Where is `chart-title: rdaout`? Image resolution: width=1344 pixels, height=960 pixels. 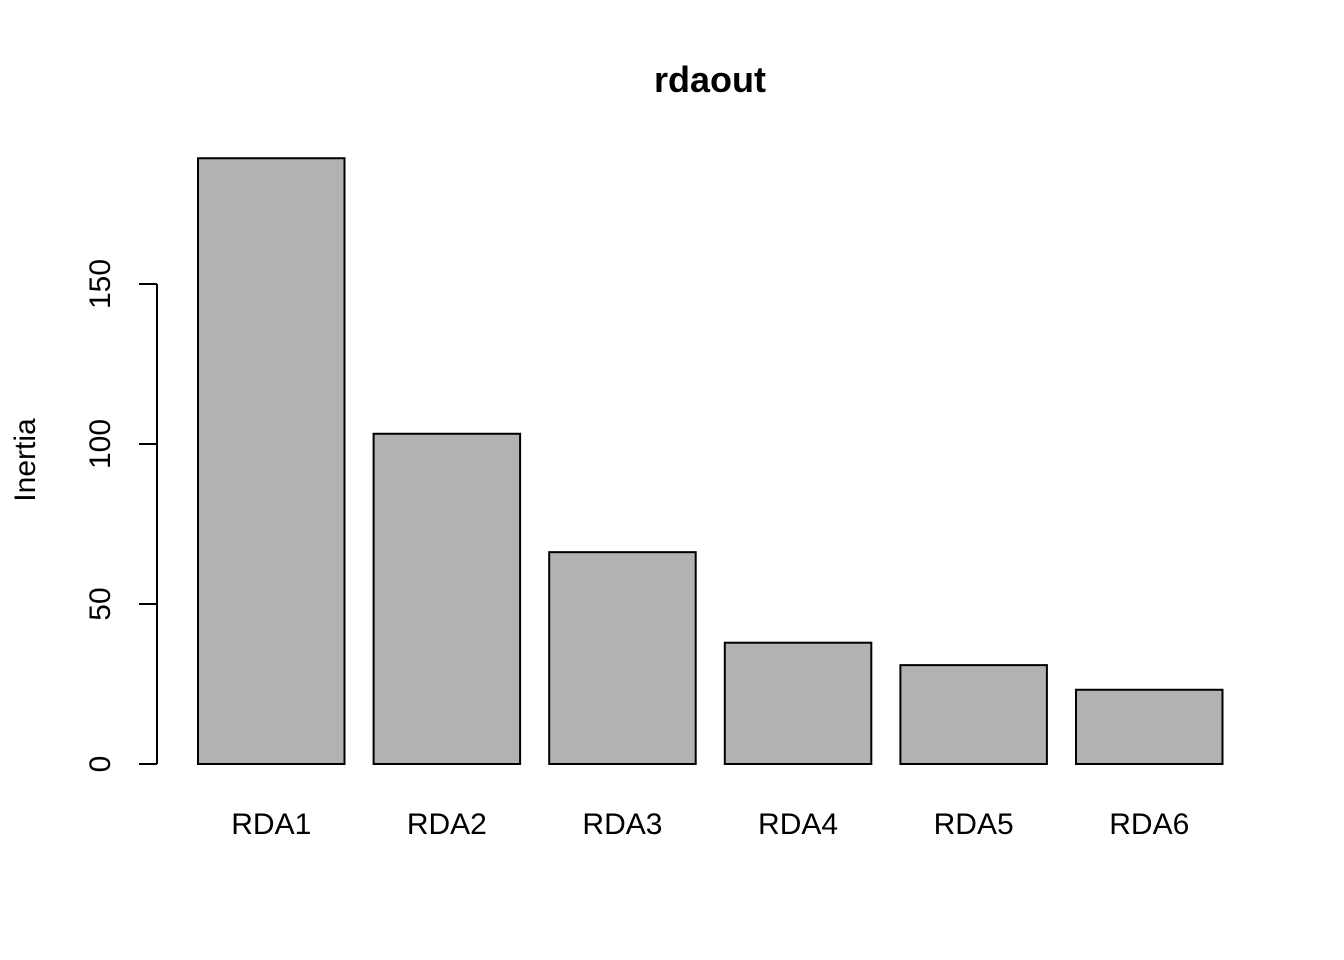
chart-title: rdaout is located at coordinates (710, 79).